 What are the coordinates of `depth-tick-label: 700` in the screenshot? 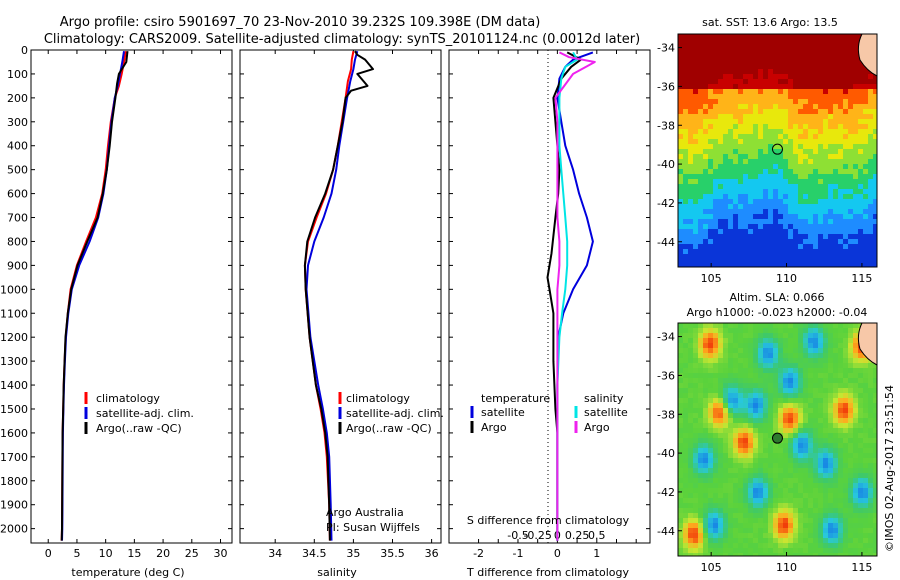 It's located at (17, 218).